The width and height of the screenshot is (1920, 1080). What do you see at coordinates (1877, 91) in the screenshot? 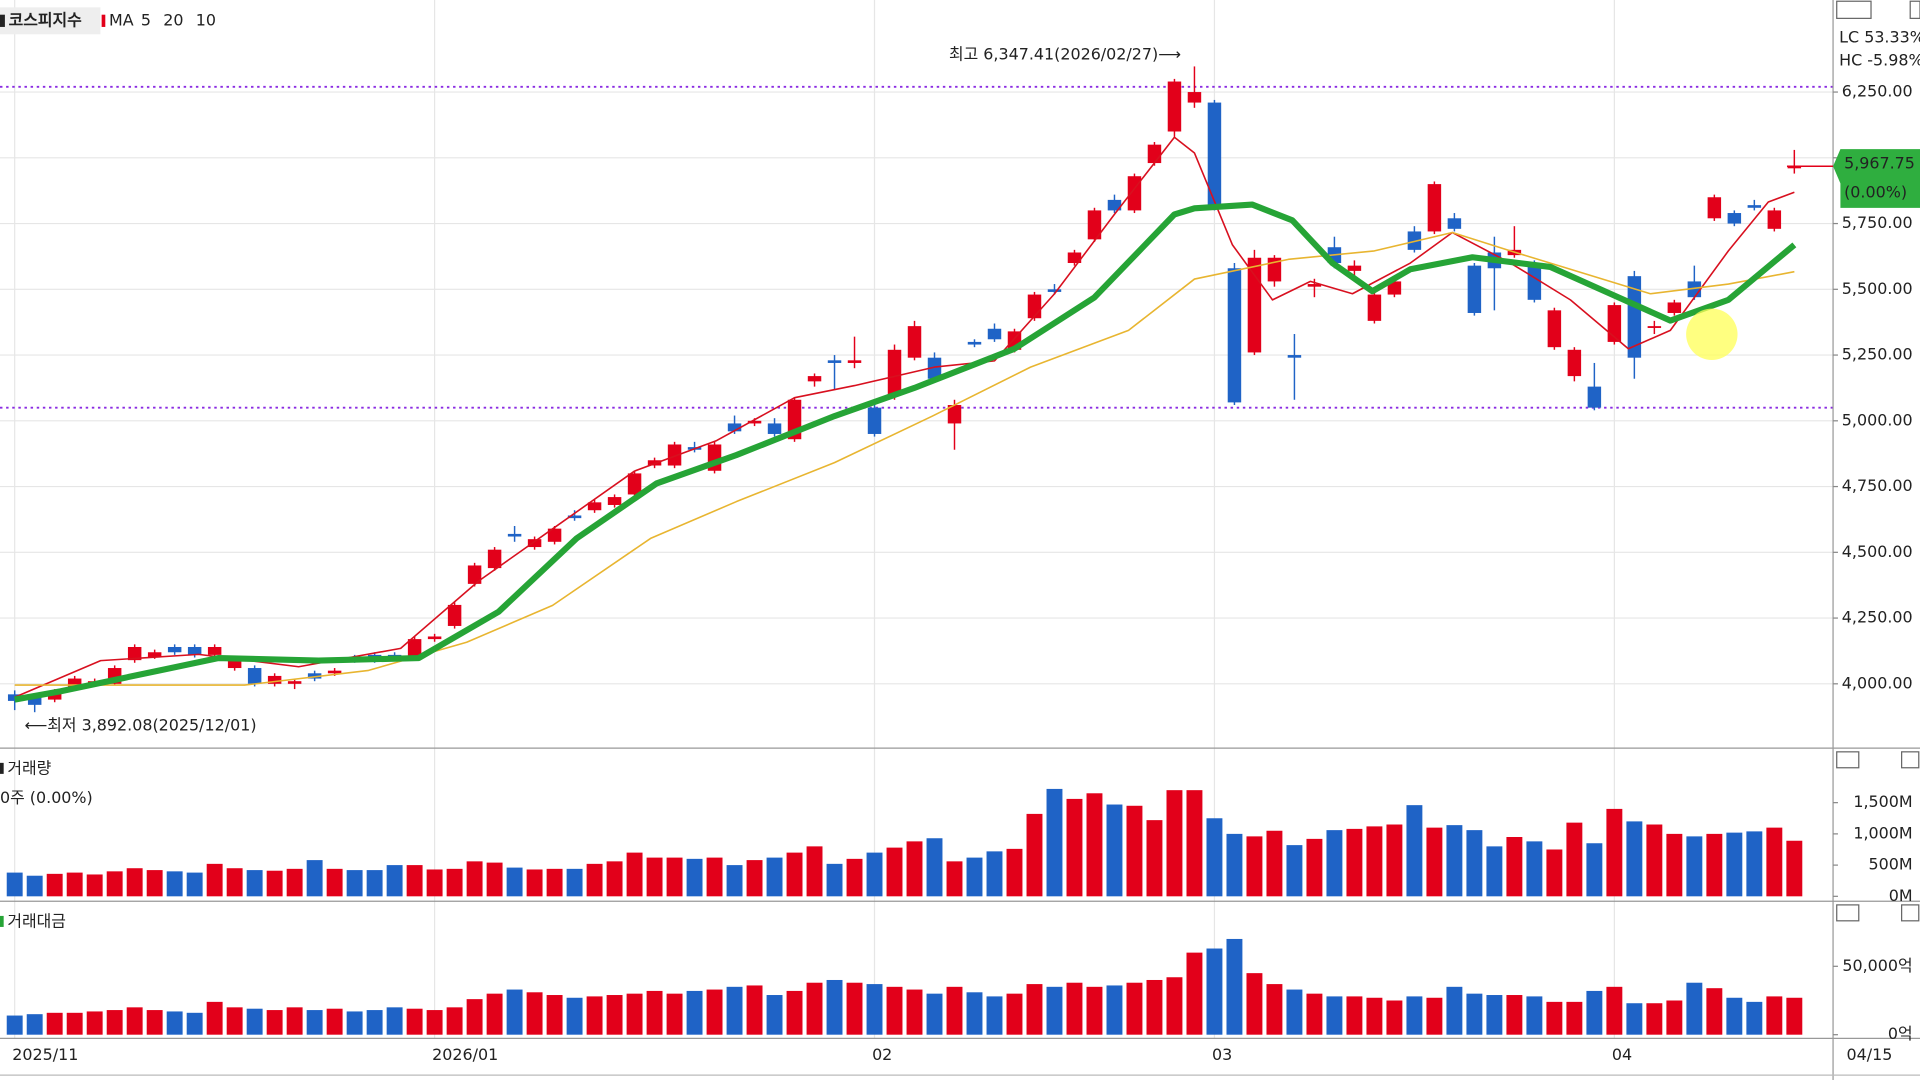
I see `y-tick-label: 6,250.00` at bounding box center [1877, 91].